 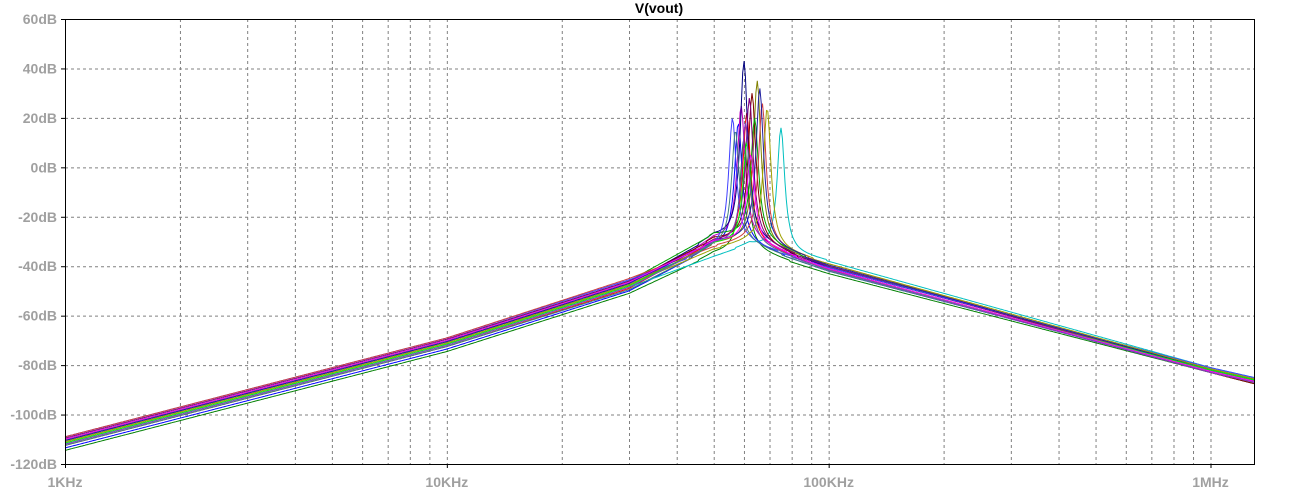 I want to click on x-tick-label: 1MHz, so click(x=1210, y=482).